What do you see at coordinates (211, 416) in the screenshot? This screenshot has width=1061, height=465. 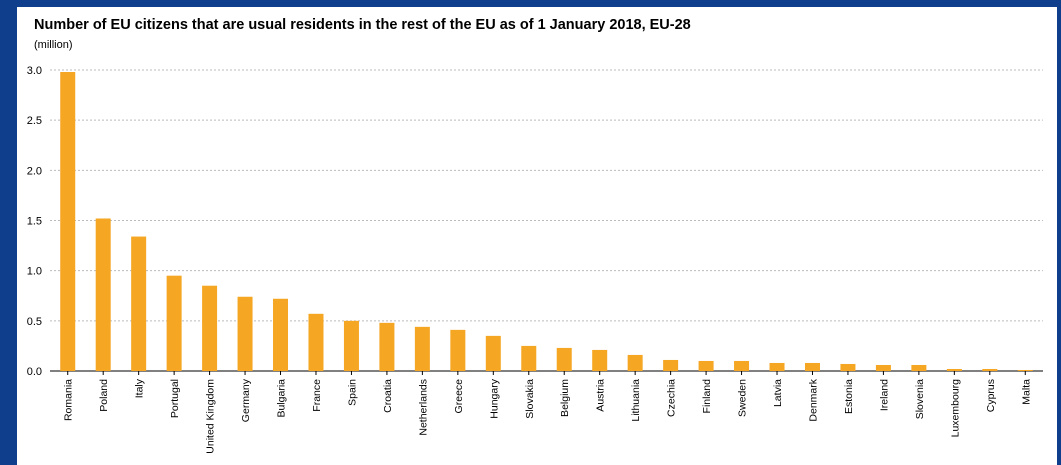 I see `x-tick-label: United Kingdom` at bounding box center [211, 416].